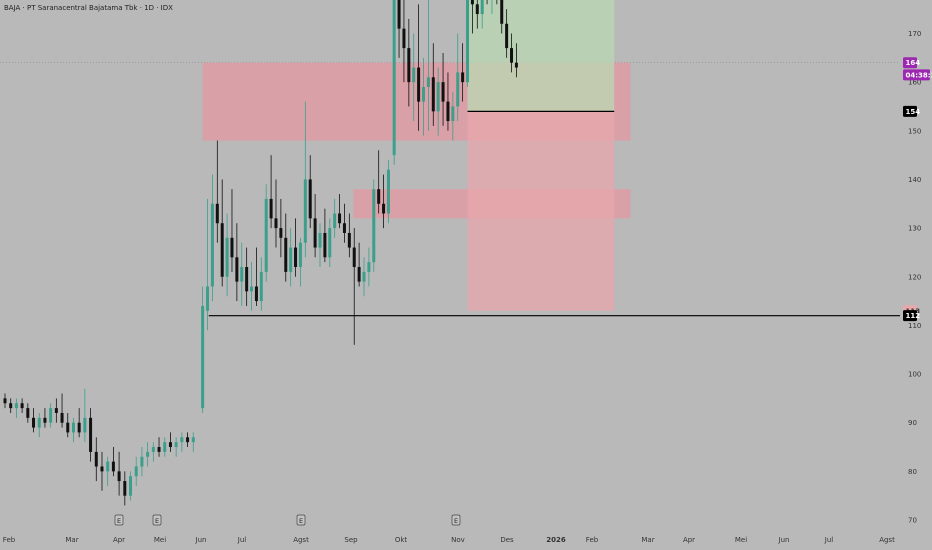 The width and height of the screenshot is (932, 550). What do you see at coordinates (912, 472) in the screenshot?
I see `y-tick-label: 80` at bounding box center [912, 472].